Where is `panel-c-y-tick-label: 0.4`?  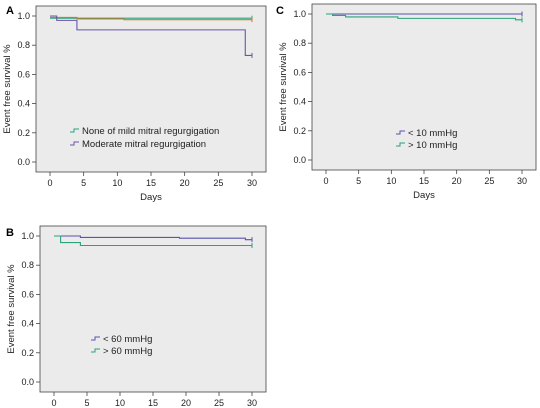 panel-c-y-tick-label: 0.4 is located at coordinates (299, 102).